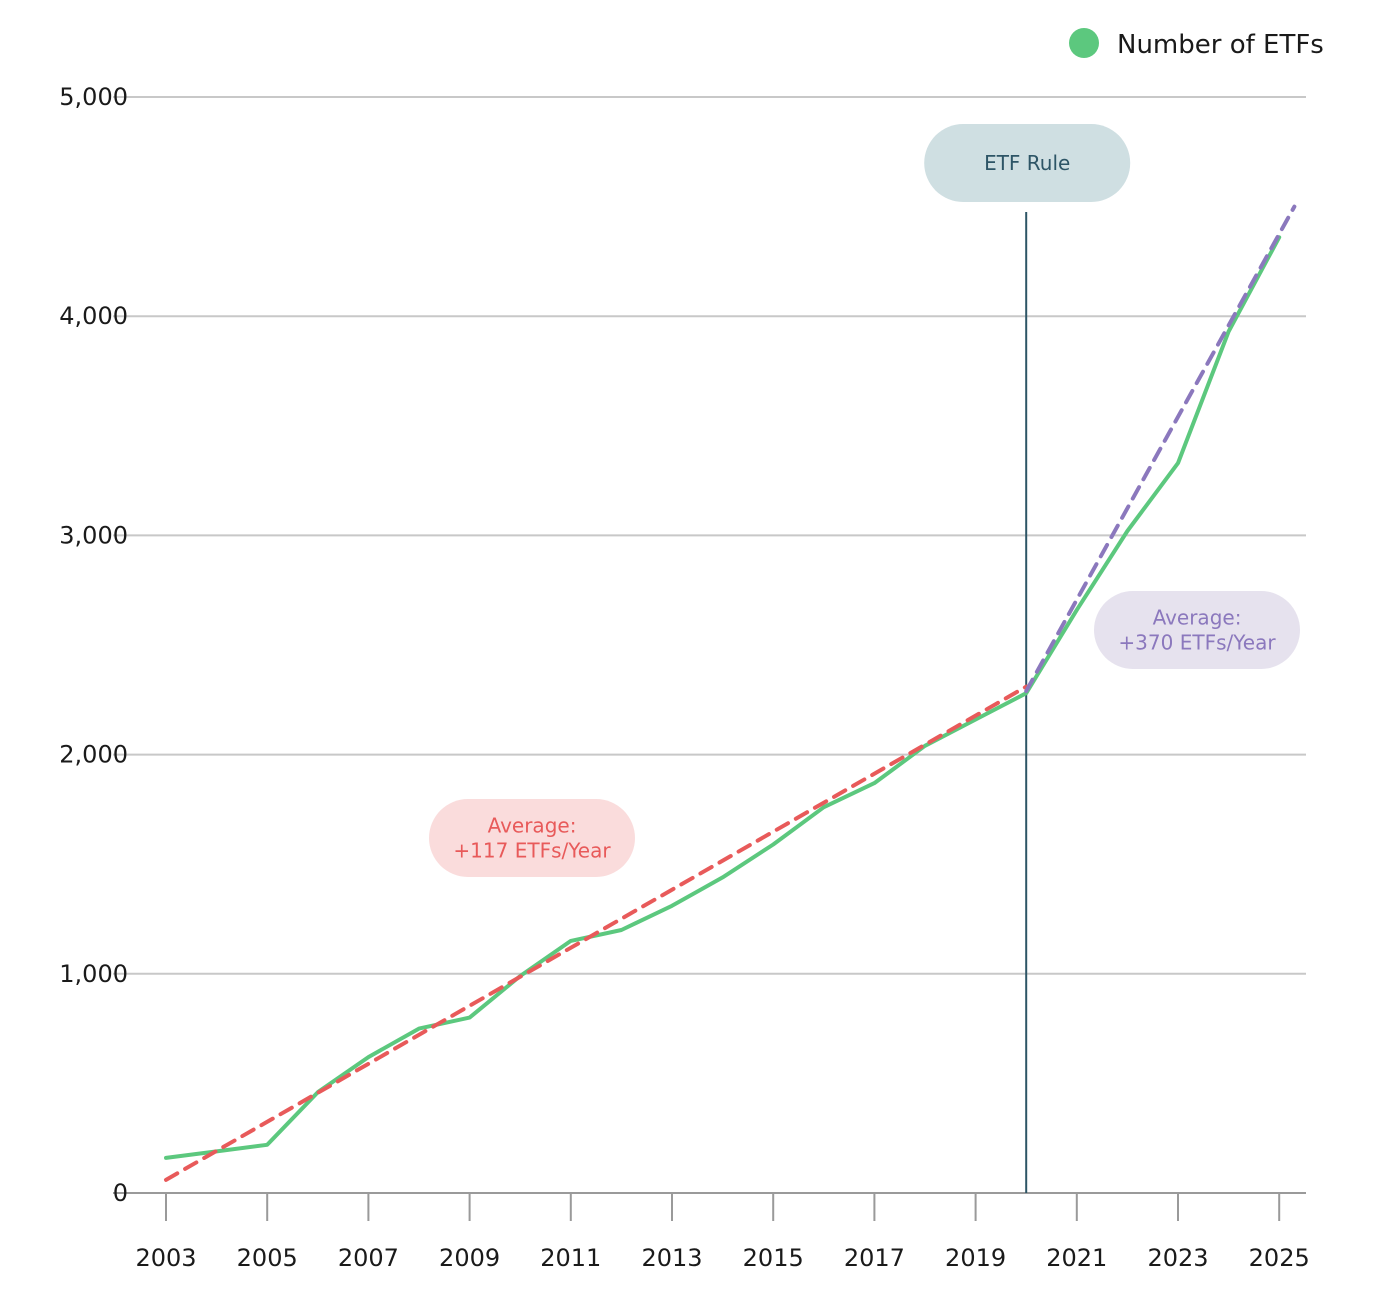 Image resolution: width=1391 pixels, height=1300 pixels. I want to click on etf-rule-label: ETF Rule, so click(1027, 163).